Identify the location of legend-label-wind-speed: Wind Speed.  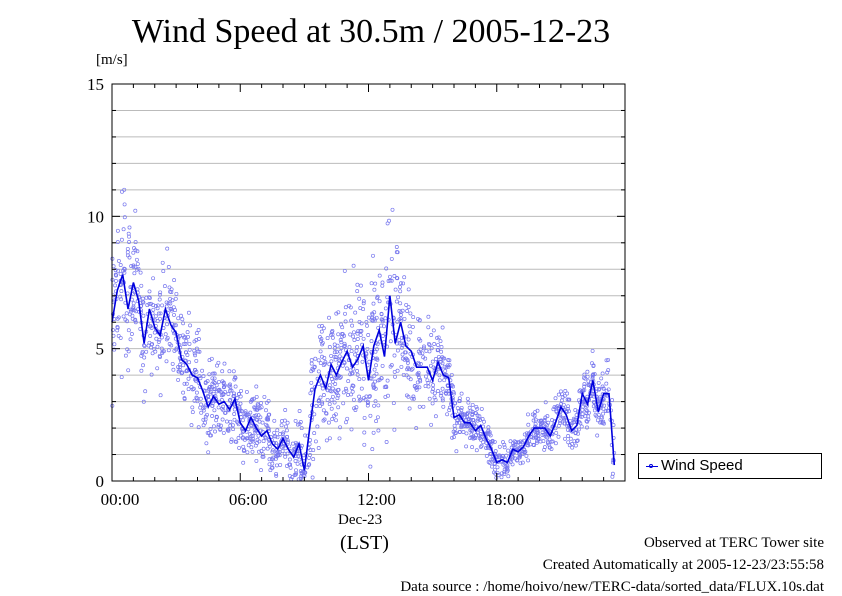
(702, 465).